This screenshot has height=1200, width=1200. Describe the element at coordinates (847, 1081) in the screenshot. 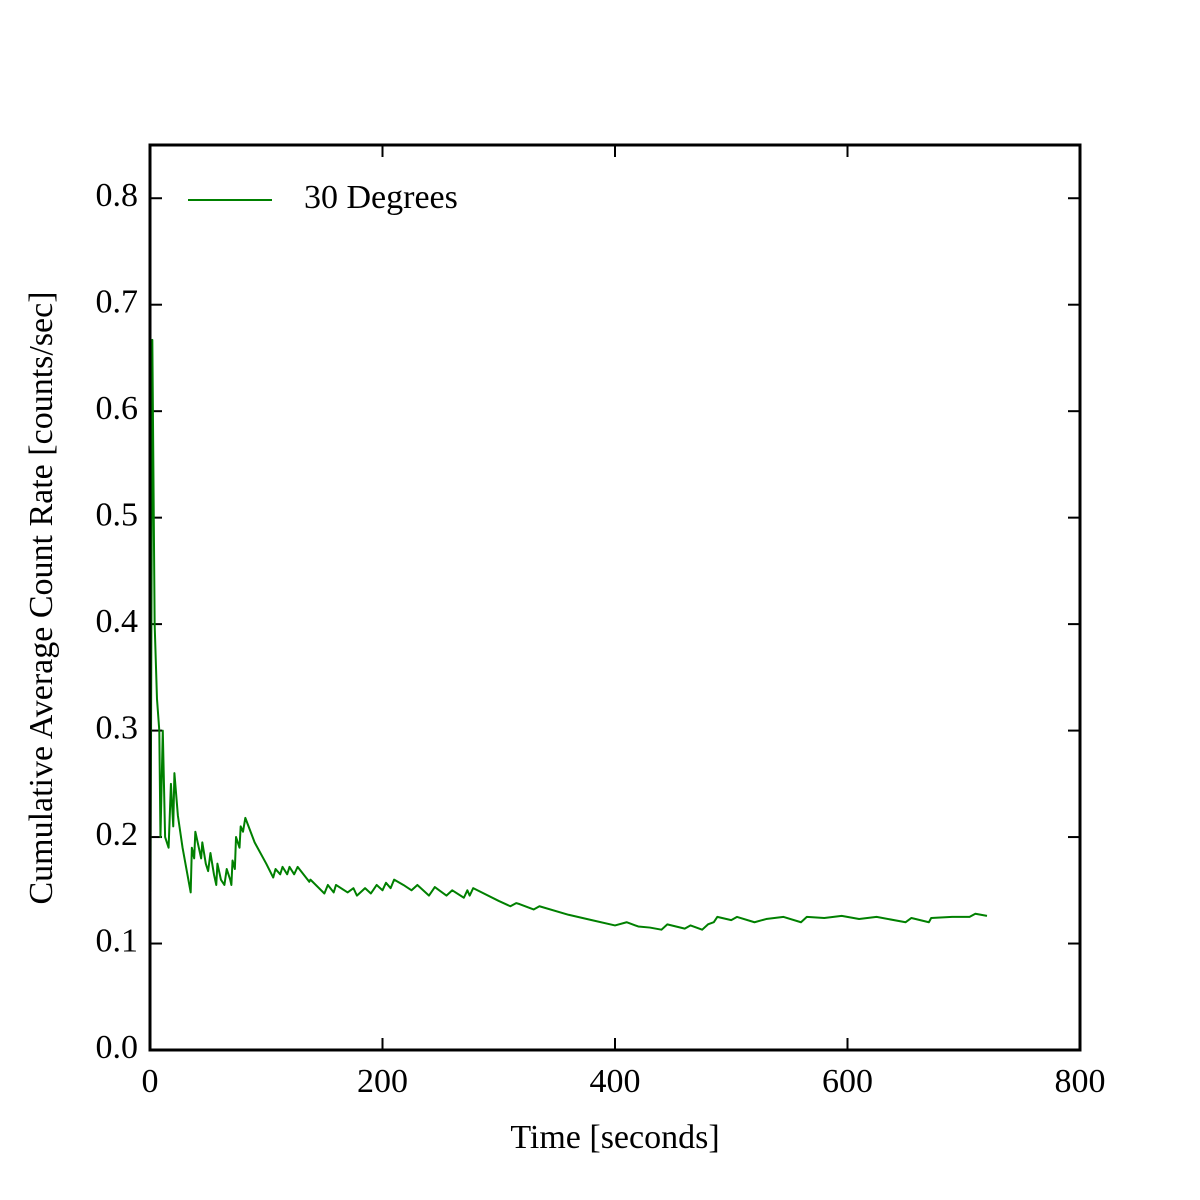

I see `x-tick-label: 600` at that location.